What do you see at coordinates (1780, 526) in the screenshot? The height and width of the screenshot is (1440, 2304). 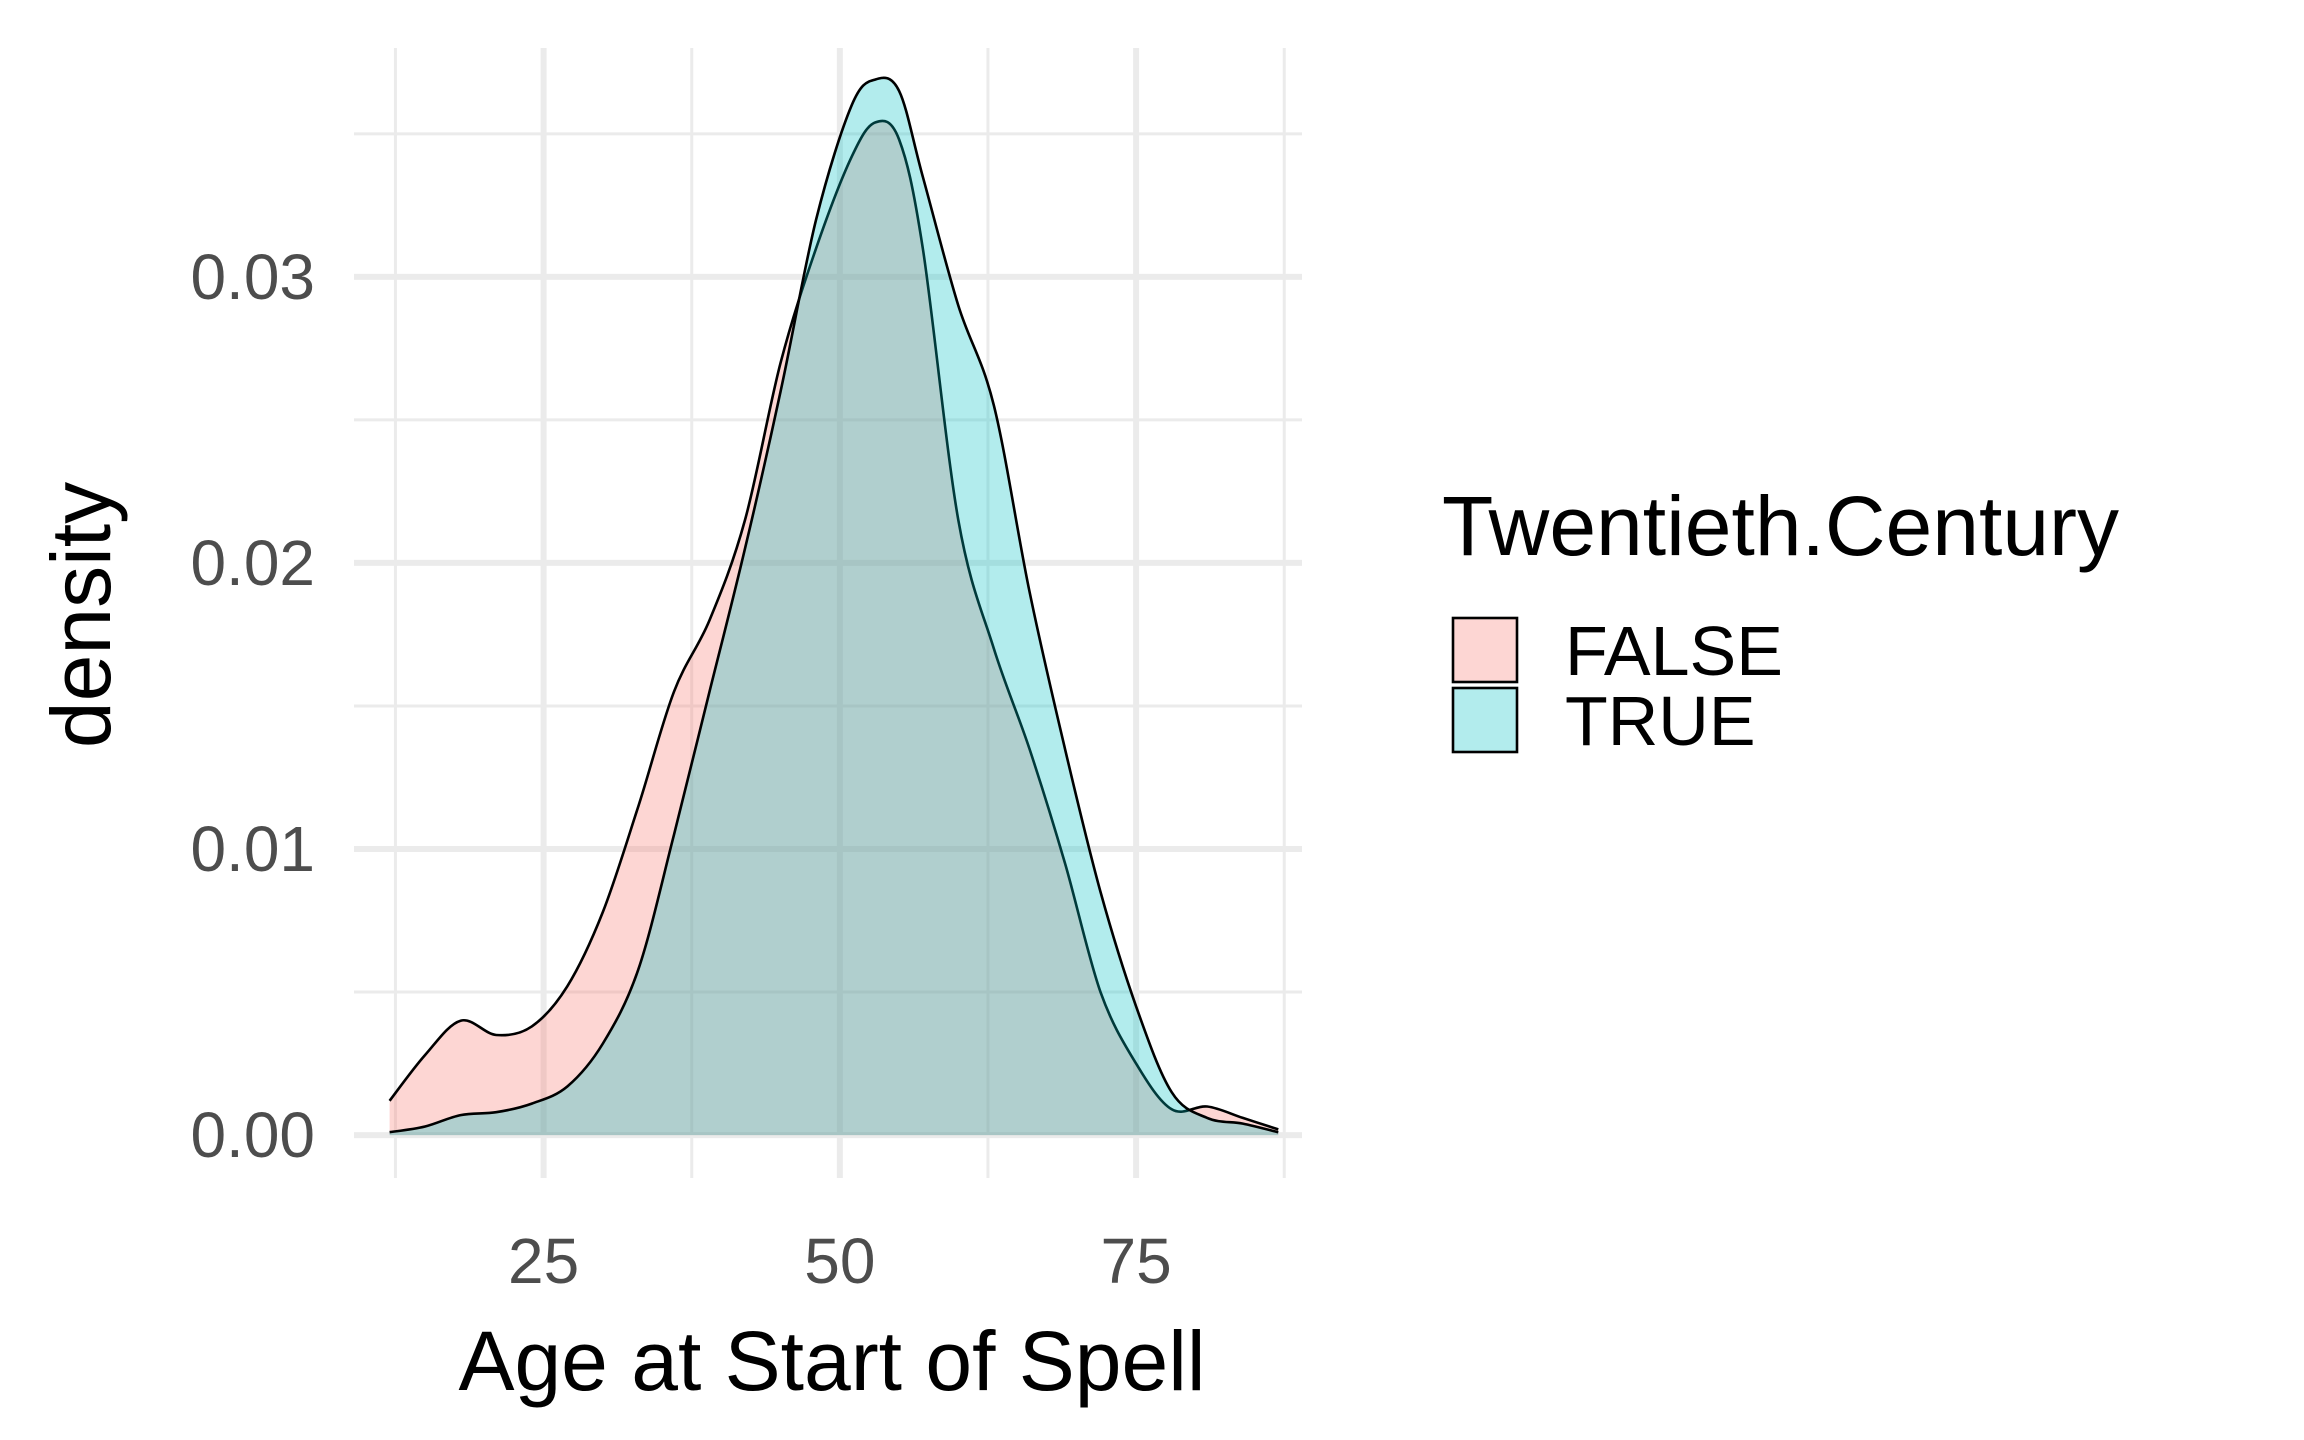 I see `legend-title: Twentieth.Century` at bounding box center [1780, 526].